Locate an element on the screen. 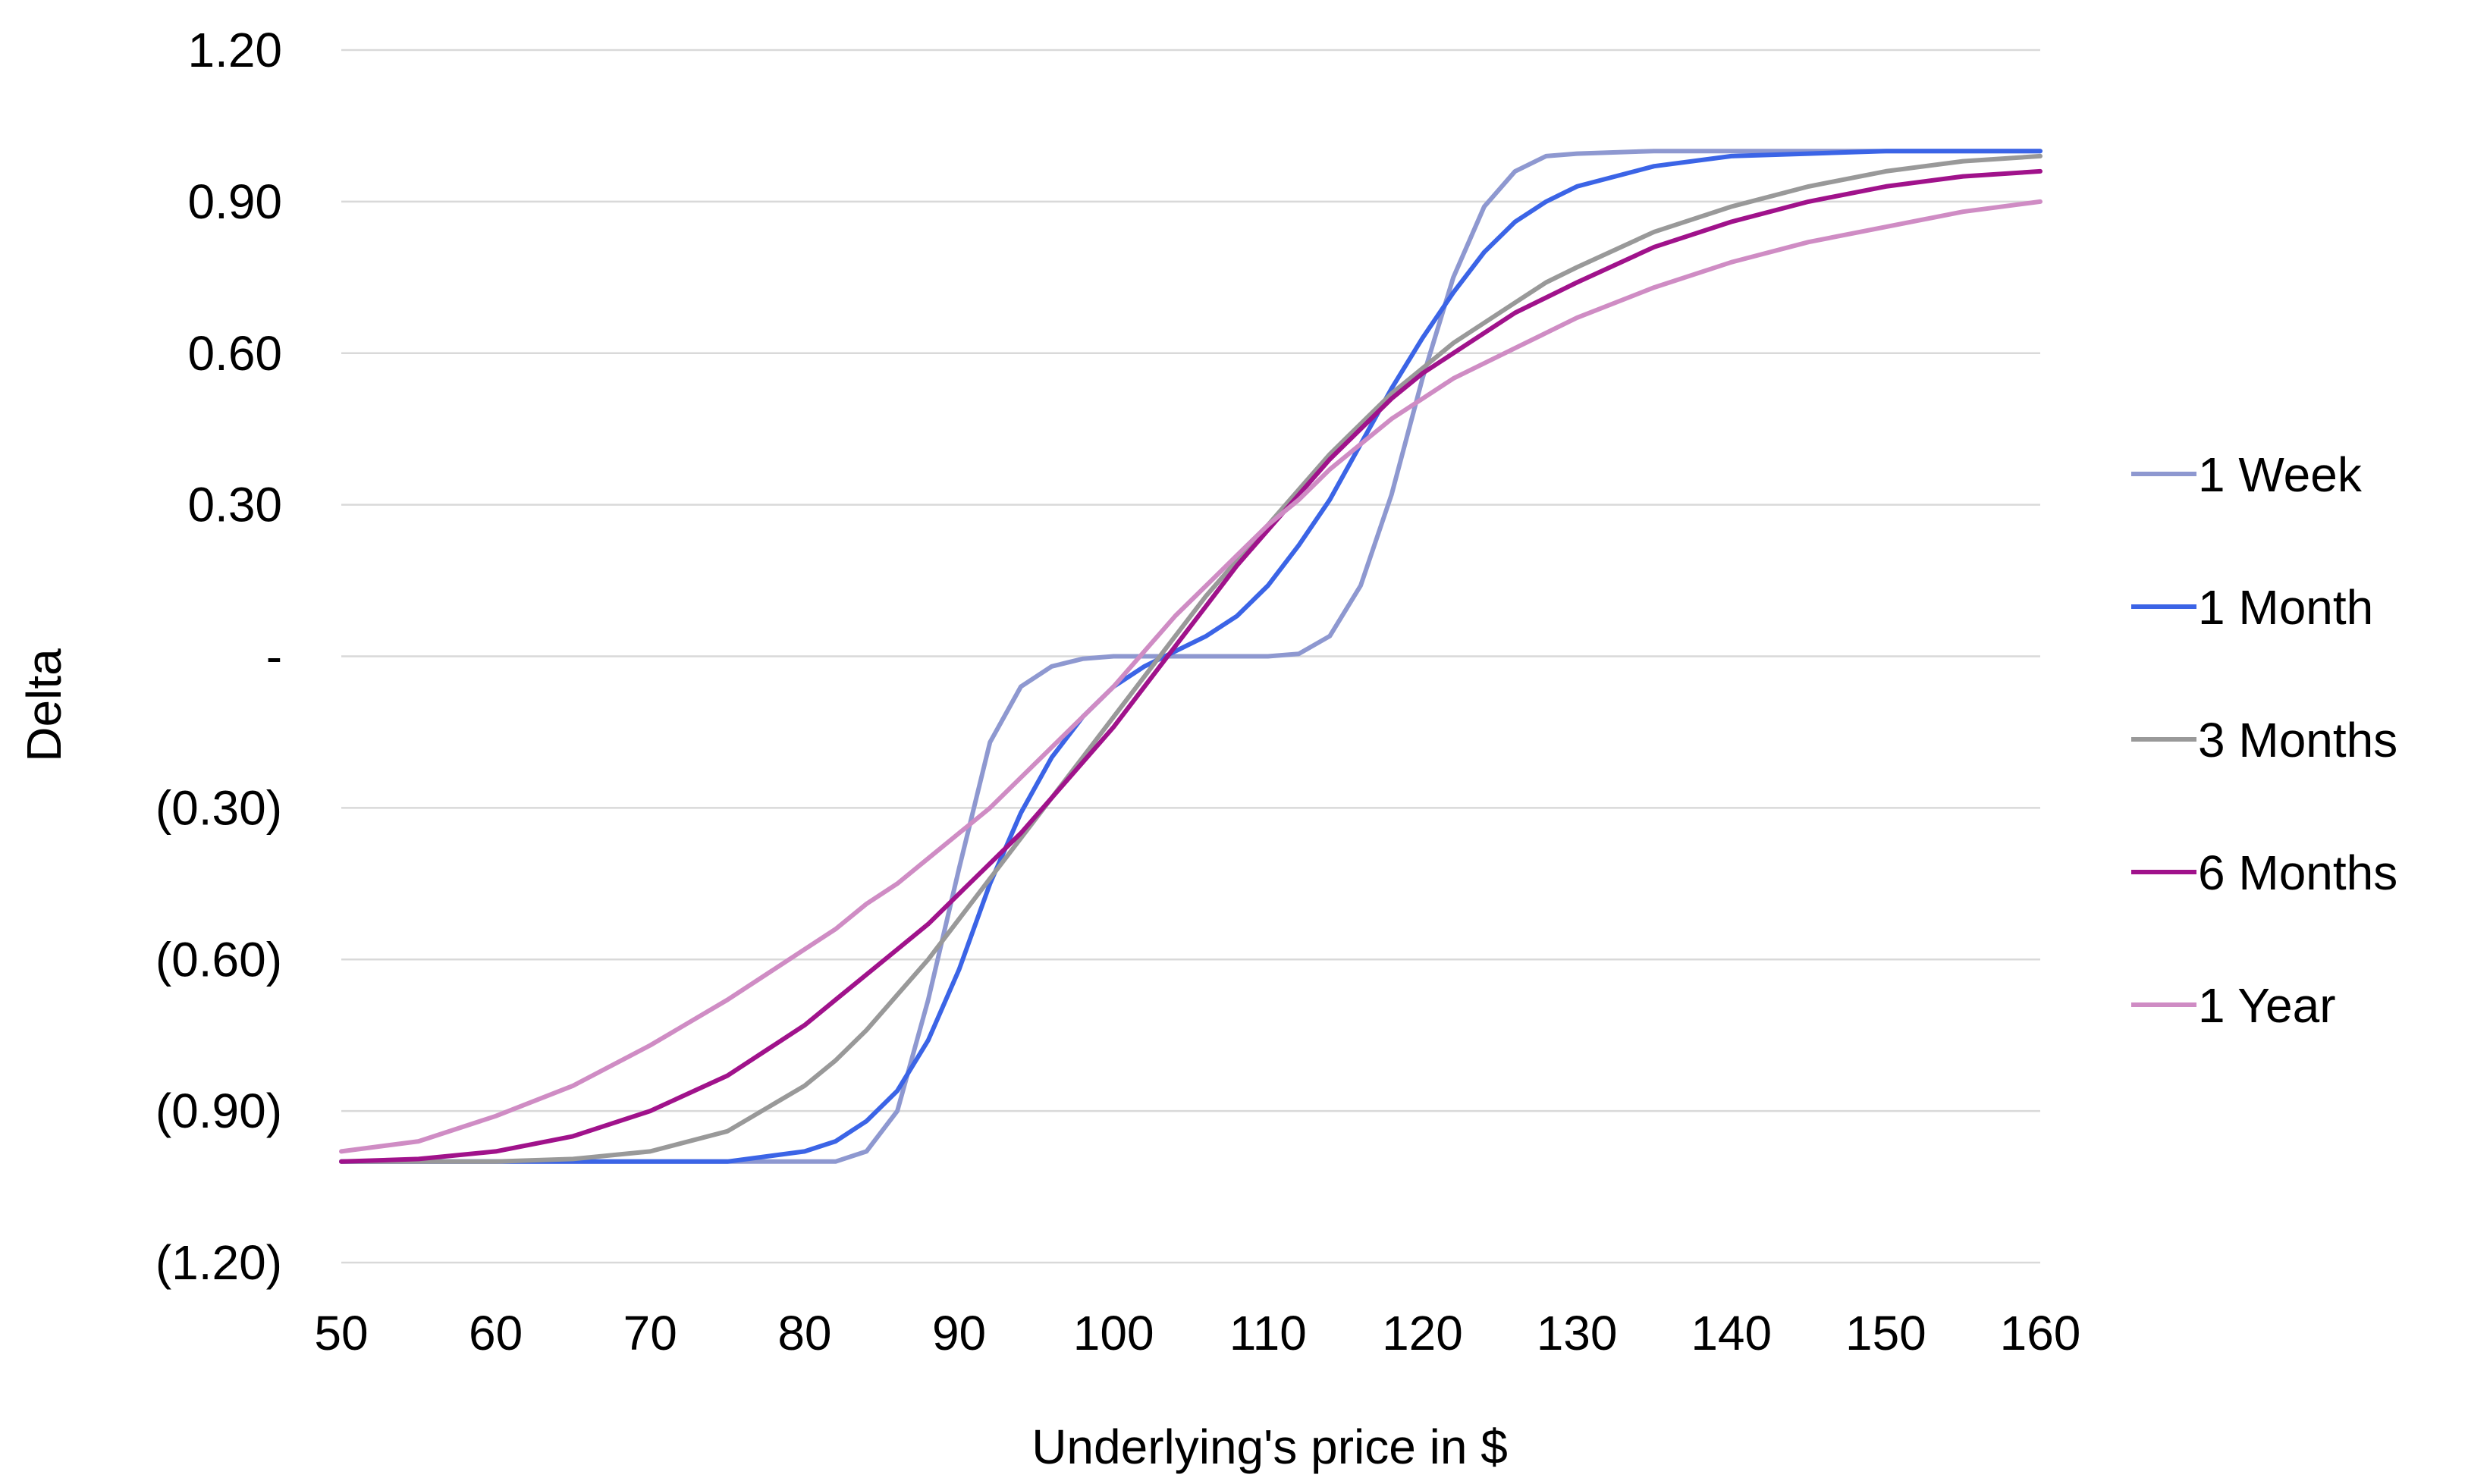  legend-item: 1 Month is located at coordinates (2252, 607).